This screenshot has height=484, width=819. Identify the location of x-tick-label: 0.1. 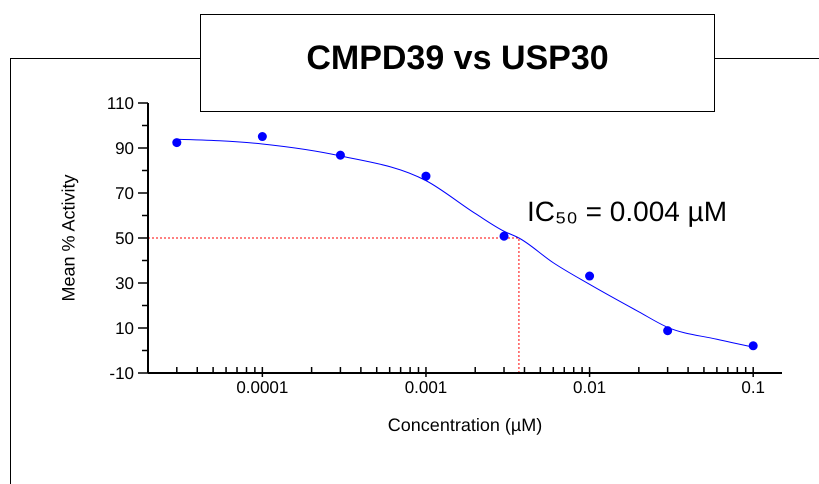
(753, 387).